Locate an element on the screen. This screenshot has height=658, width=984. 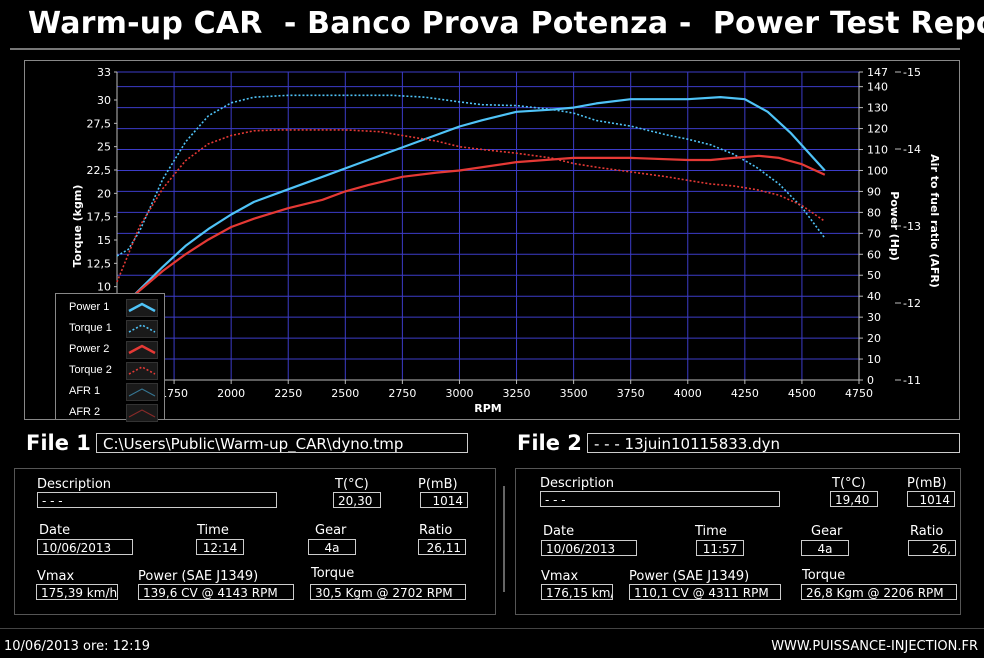
run2-description-label: Description is located at coordinates (577, 483).